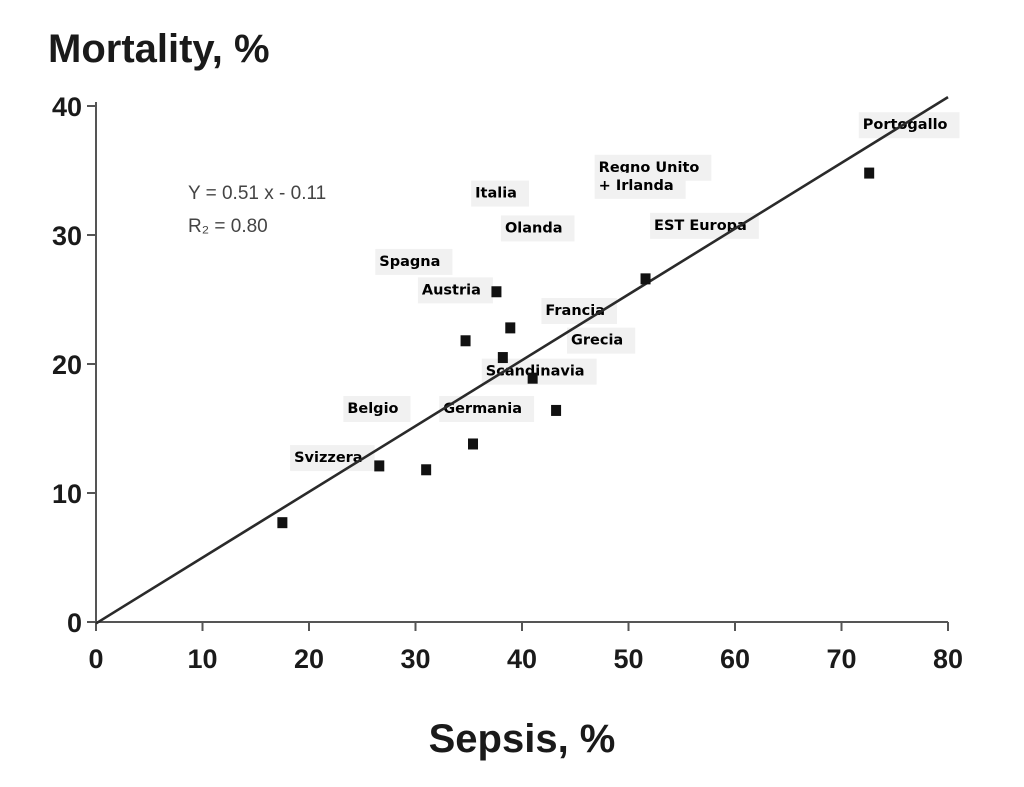  Describe the element at coordinates (67, 494) in the screenshot. I see `y-tick-label: 10` at that location.